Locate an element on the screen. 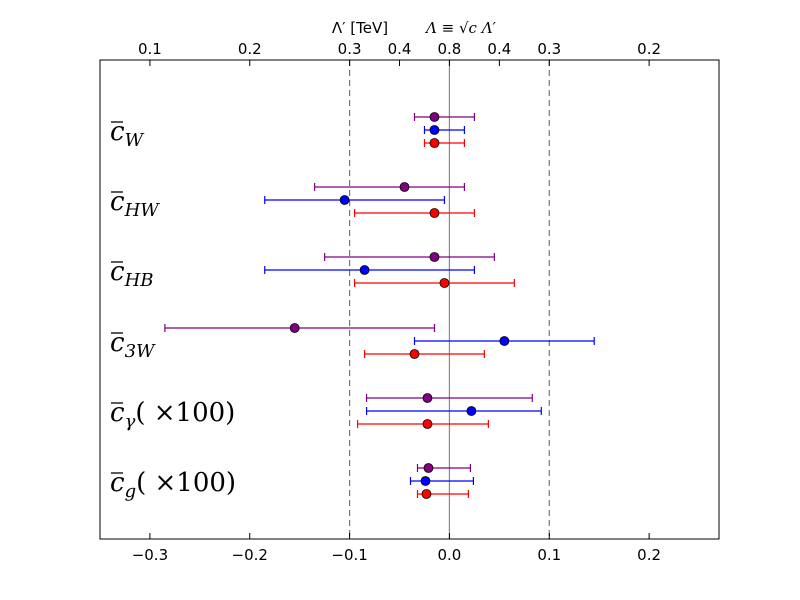  bottom-tick-label: −0.2 is located at coordinates (250, 555).